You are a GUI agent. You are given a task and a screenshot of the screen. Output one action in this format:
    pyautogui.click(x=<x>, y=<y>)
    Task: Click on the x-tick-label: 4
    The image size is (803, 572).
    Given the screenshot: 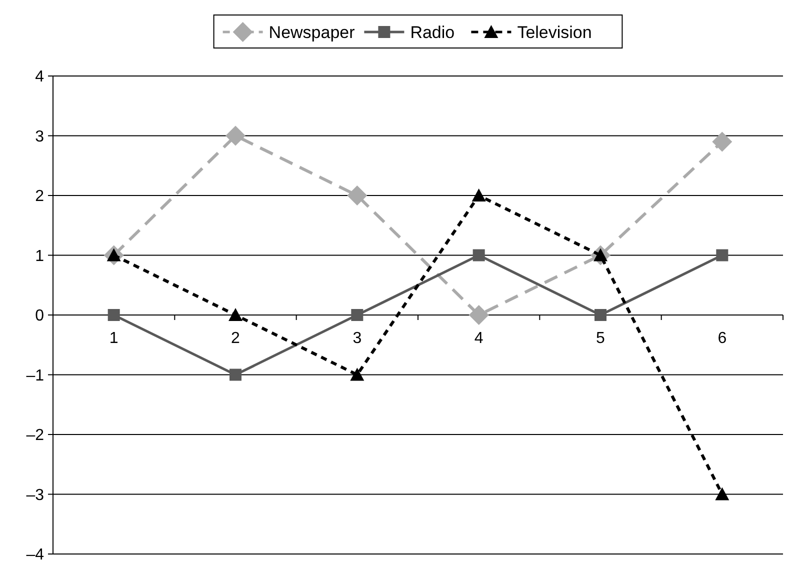 What is the action you would take?
    pyautogui.click(x=479, y=338)
    